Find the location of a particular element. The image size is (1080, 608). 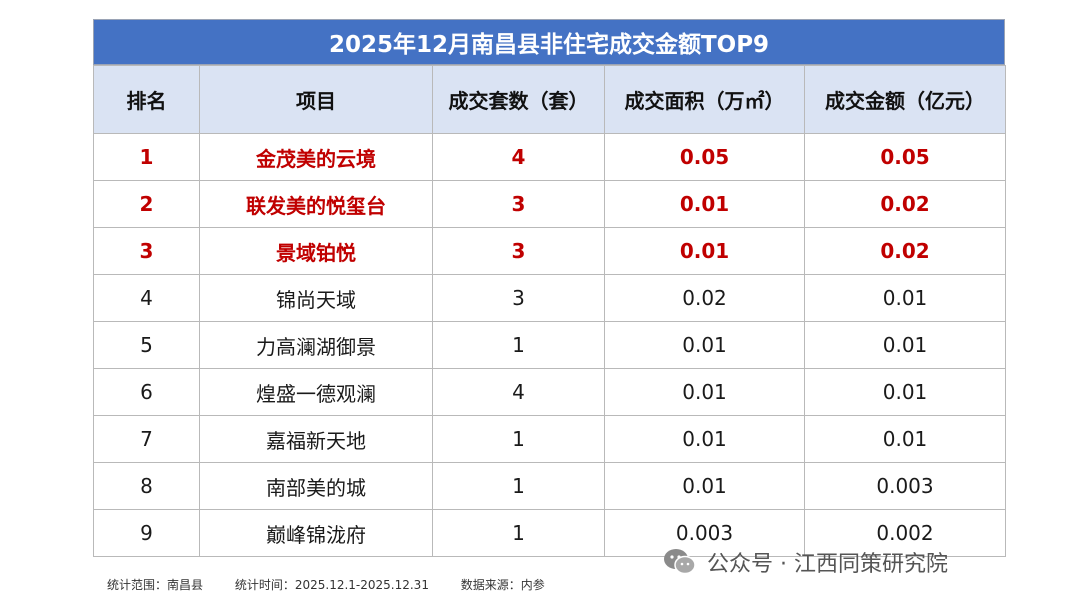

area-cell: 0.02 is located at coordinates (704, 298).